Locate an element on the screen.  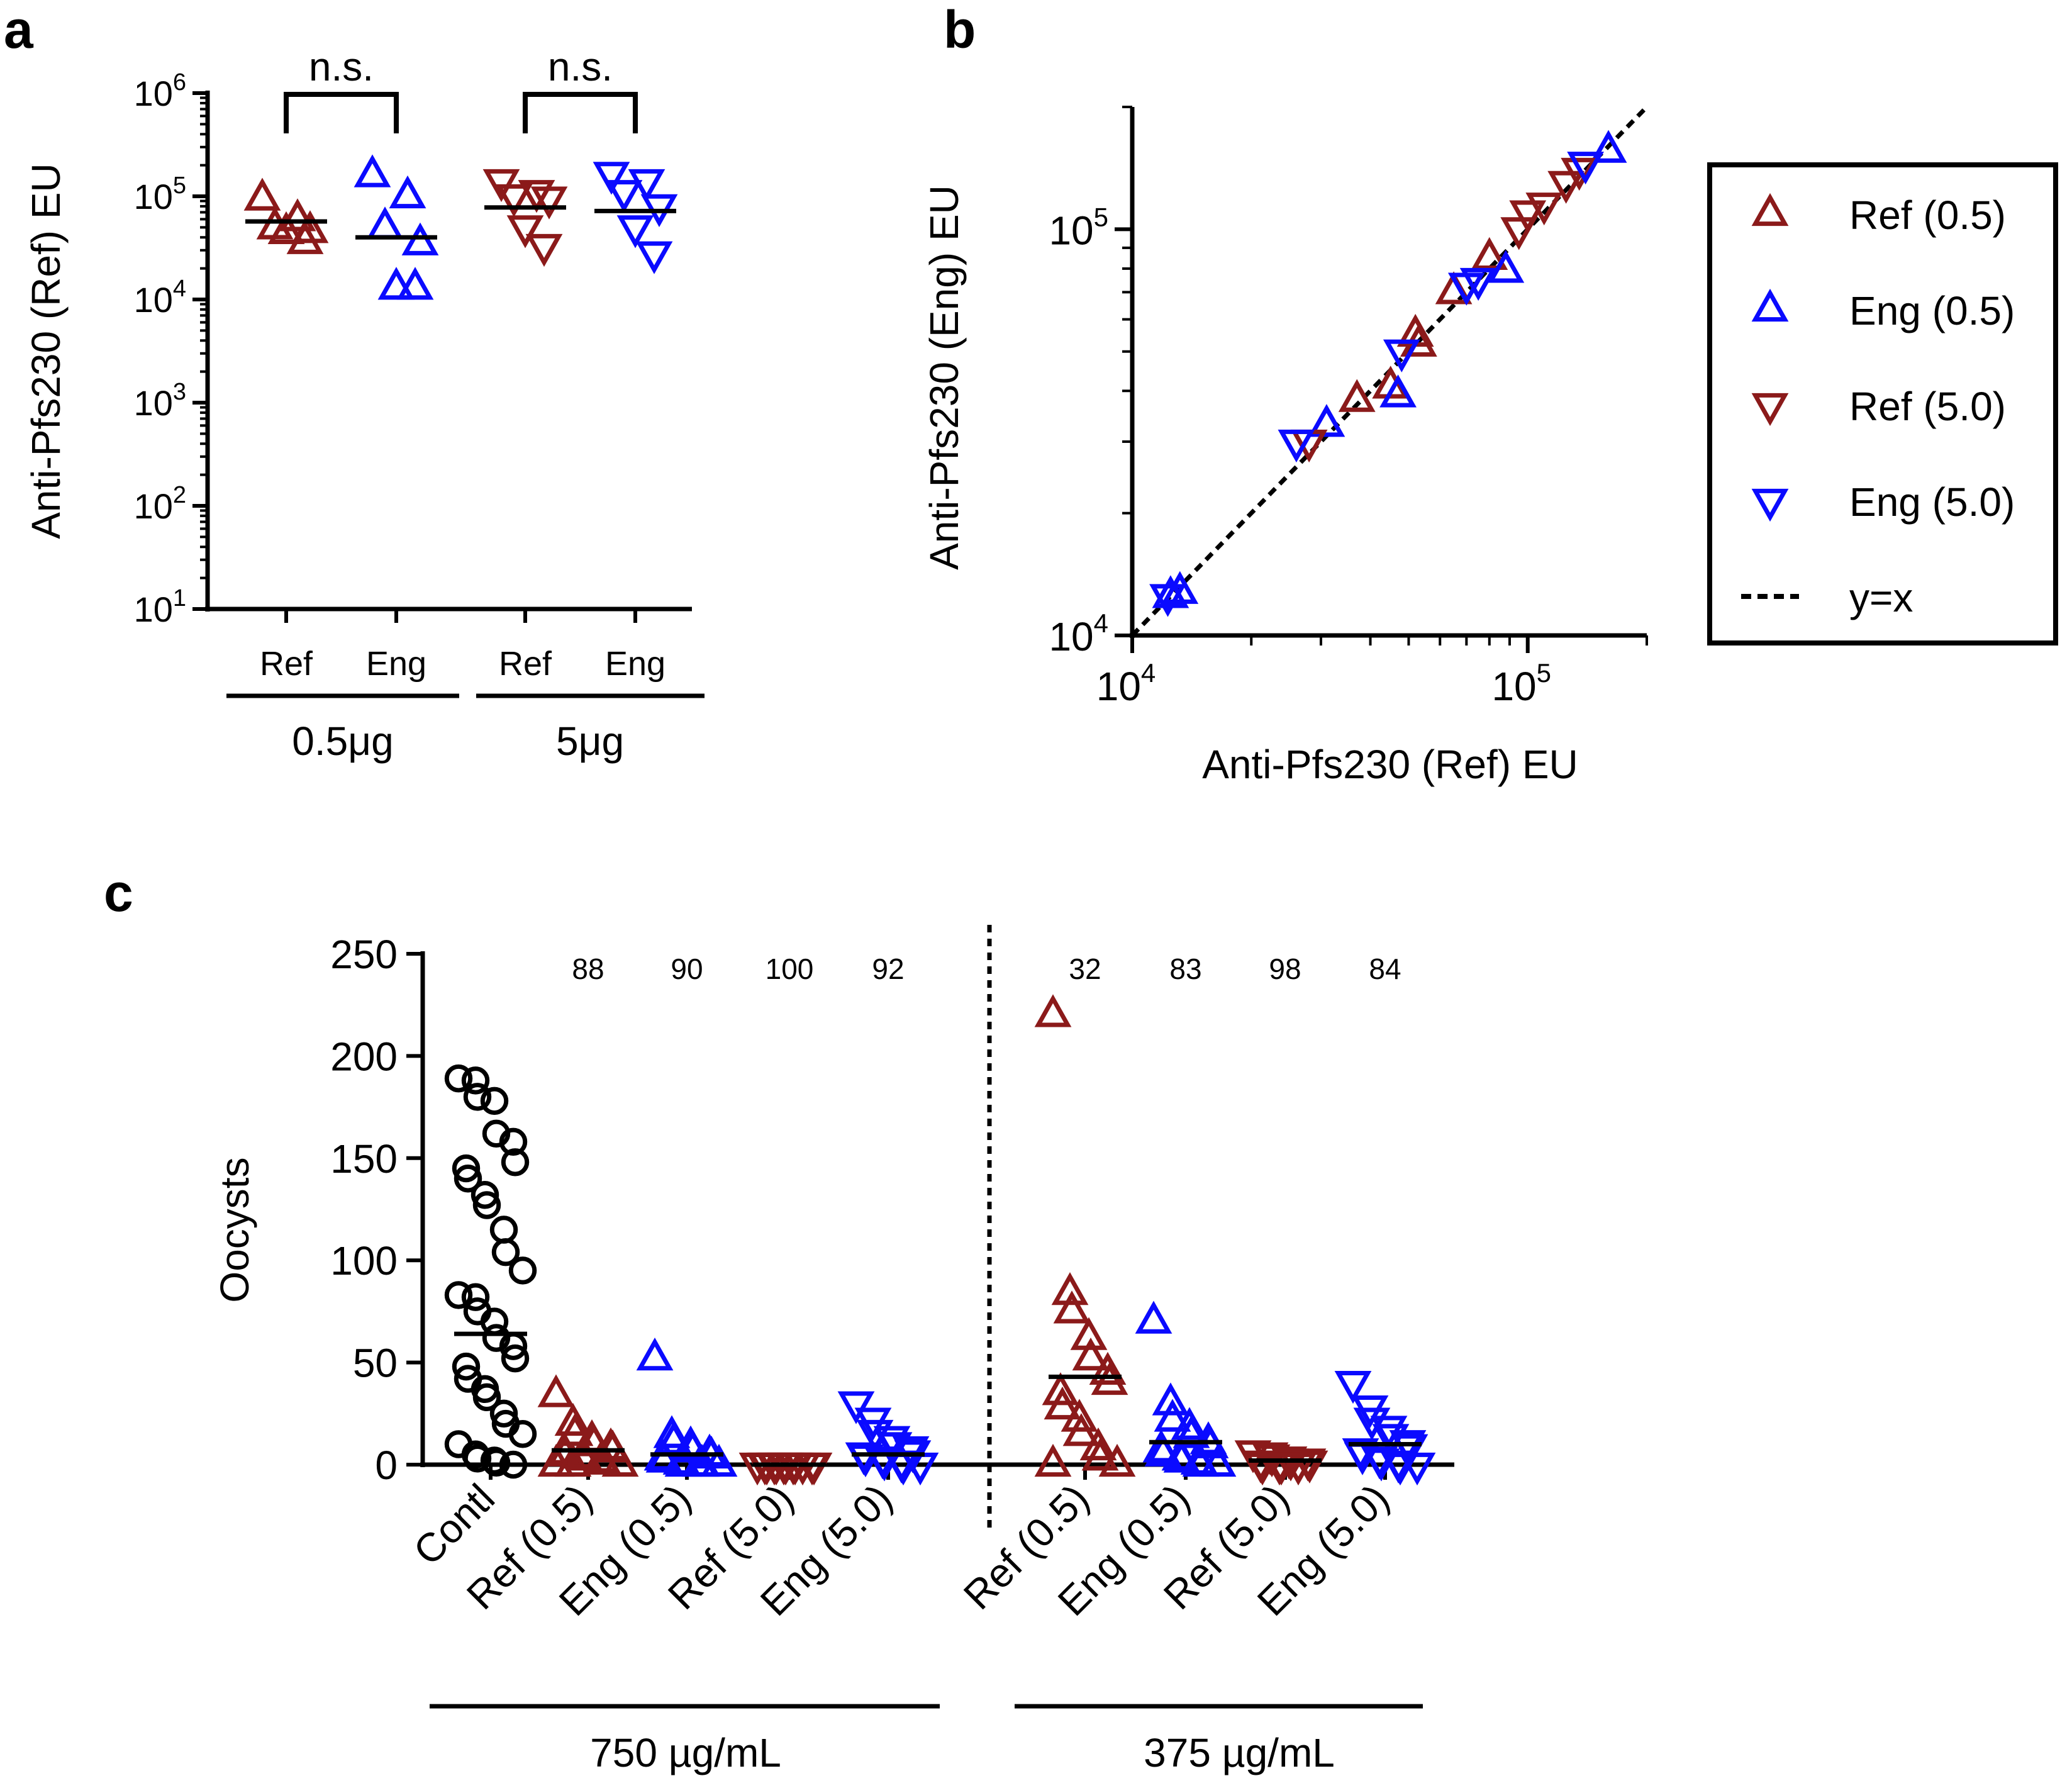
panel-b-legend-label: Ref (5.0) is located at coordinates (1927, 406).